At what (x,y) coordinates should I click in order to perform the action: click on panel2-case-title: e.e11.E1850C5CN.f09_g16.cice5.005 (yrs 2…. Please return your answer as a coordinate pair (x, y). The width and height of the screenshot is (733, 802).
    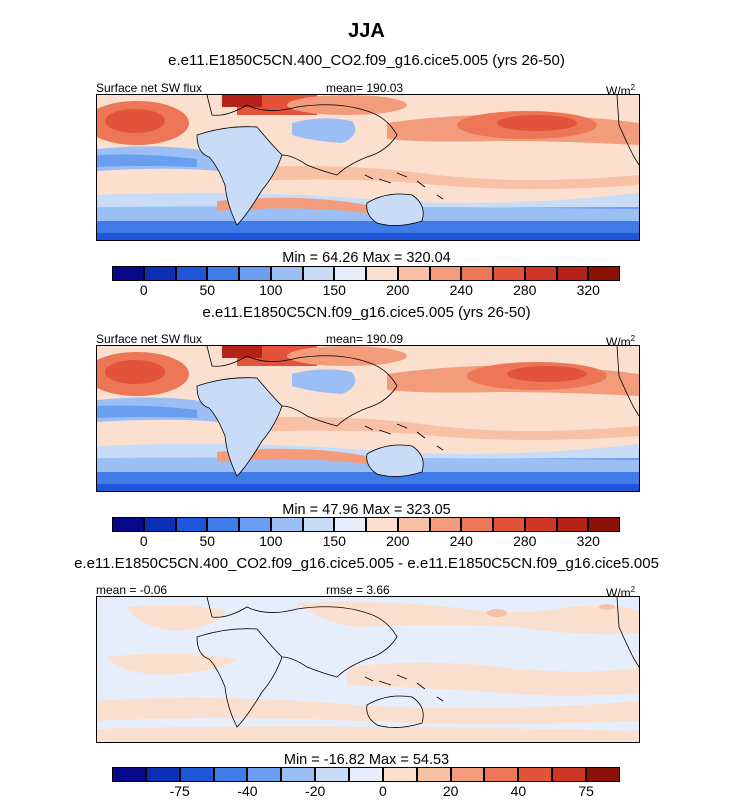
    Looking at the image, I should click on (366, 312).